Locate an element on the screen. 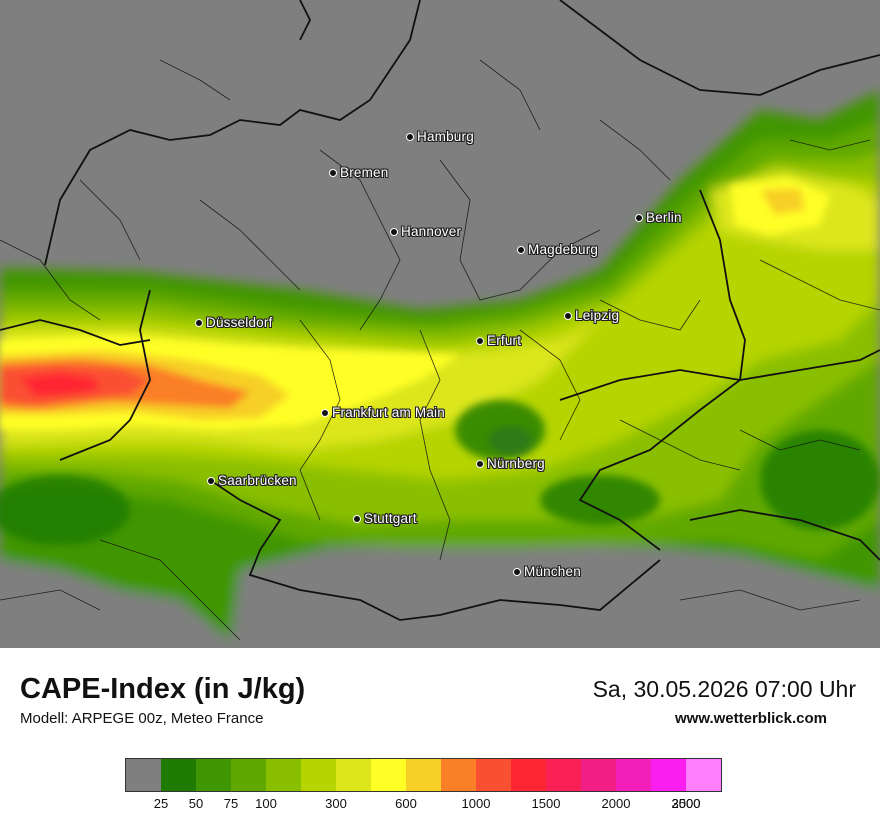 This screenshot has width=880, height=830. legend-tick-label: 50 is located at coordinates (196, 803).